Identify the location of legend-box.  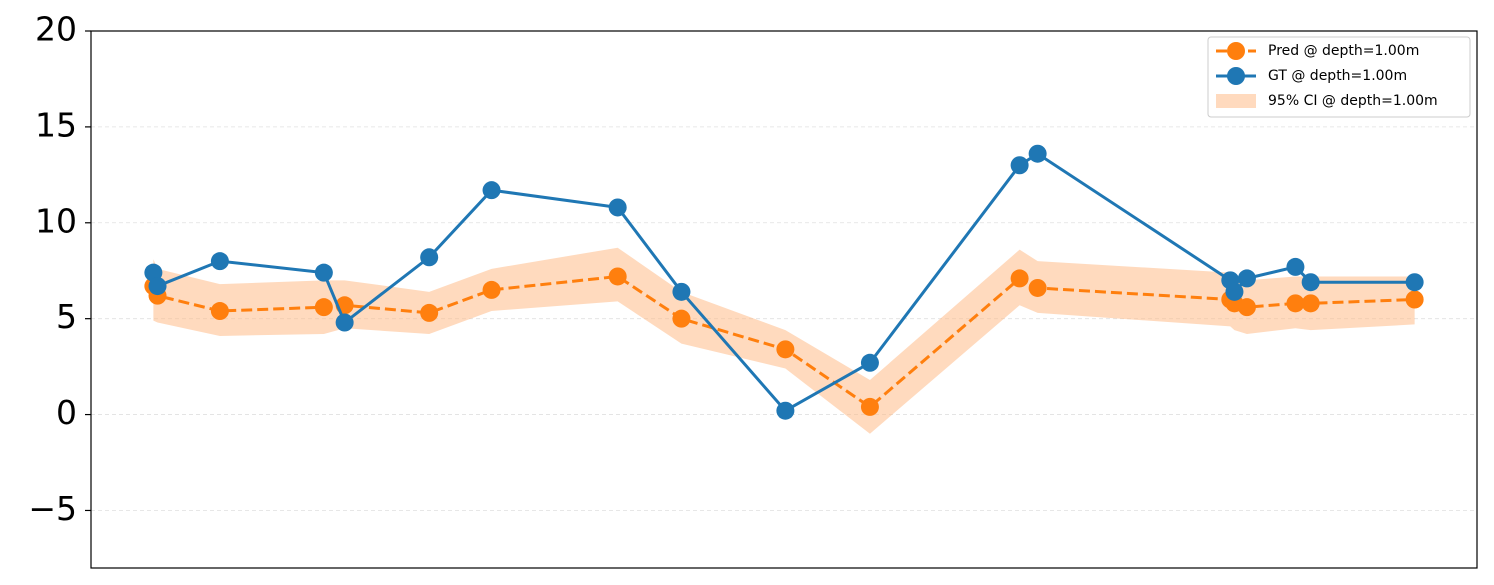
(1339, 77).